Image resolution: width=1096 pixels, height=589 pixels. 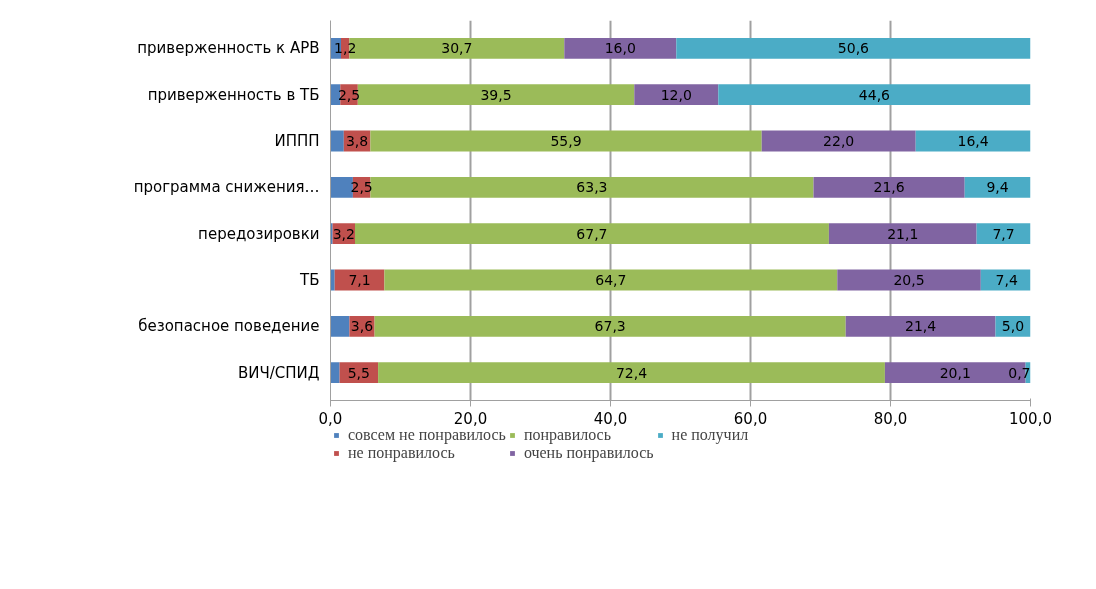 What do you see at coordinates (470, 418) in the screenshot?
I see `x-tick-label: 20,0` at bounding box center [470, 418].